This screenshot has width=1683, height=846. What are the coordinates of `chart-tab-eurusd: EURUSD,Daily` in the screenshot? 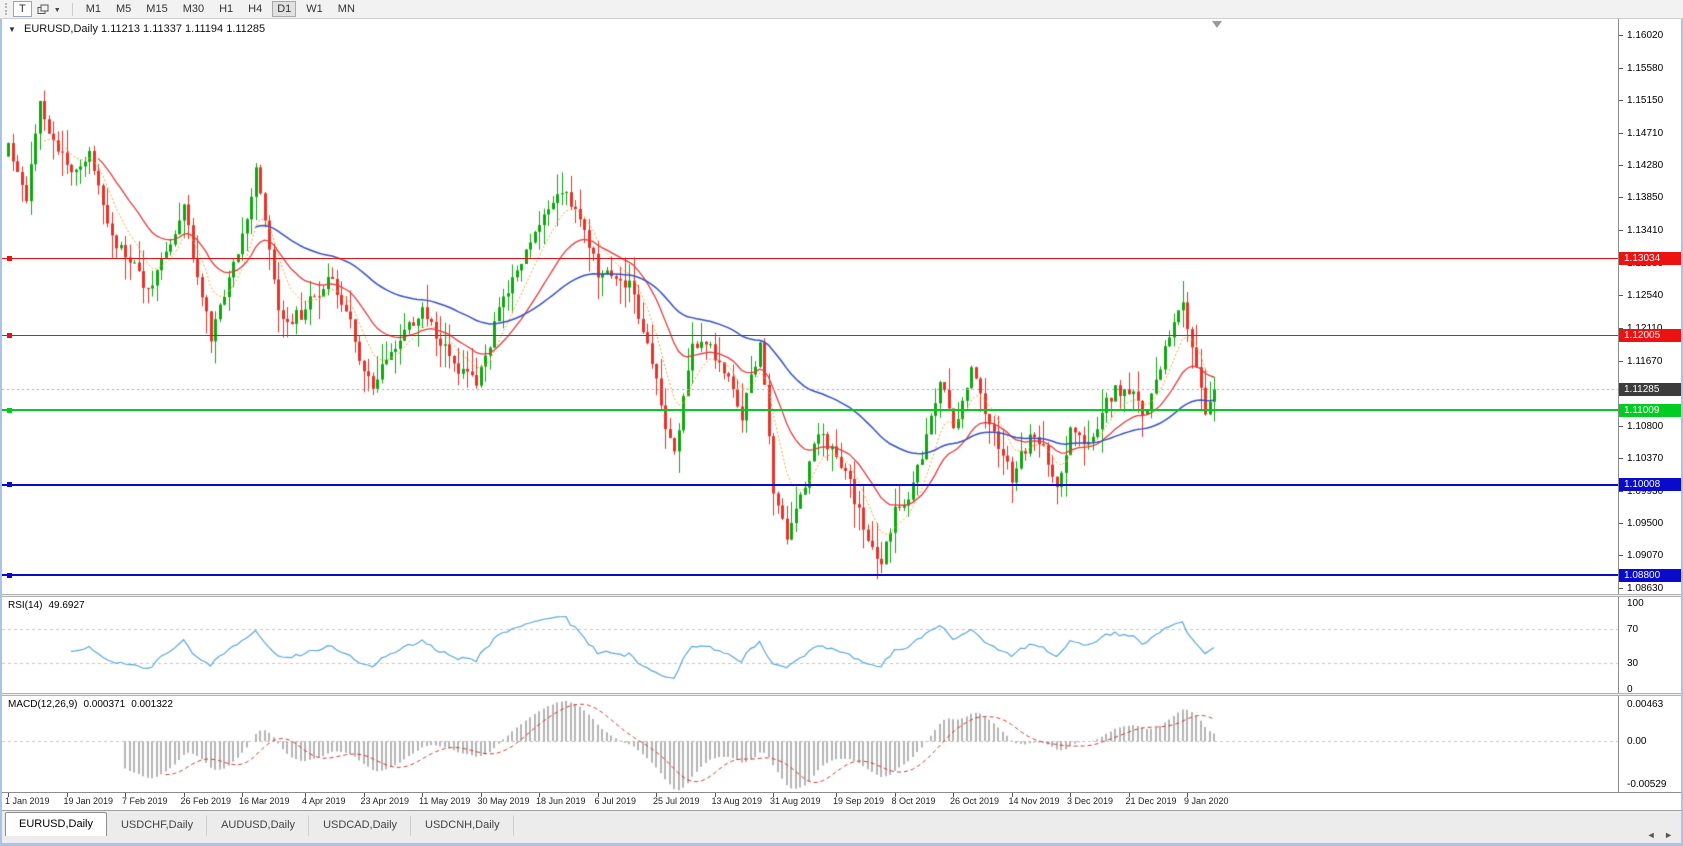 It's located at (56, 824).